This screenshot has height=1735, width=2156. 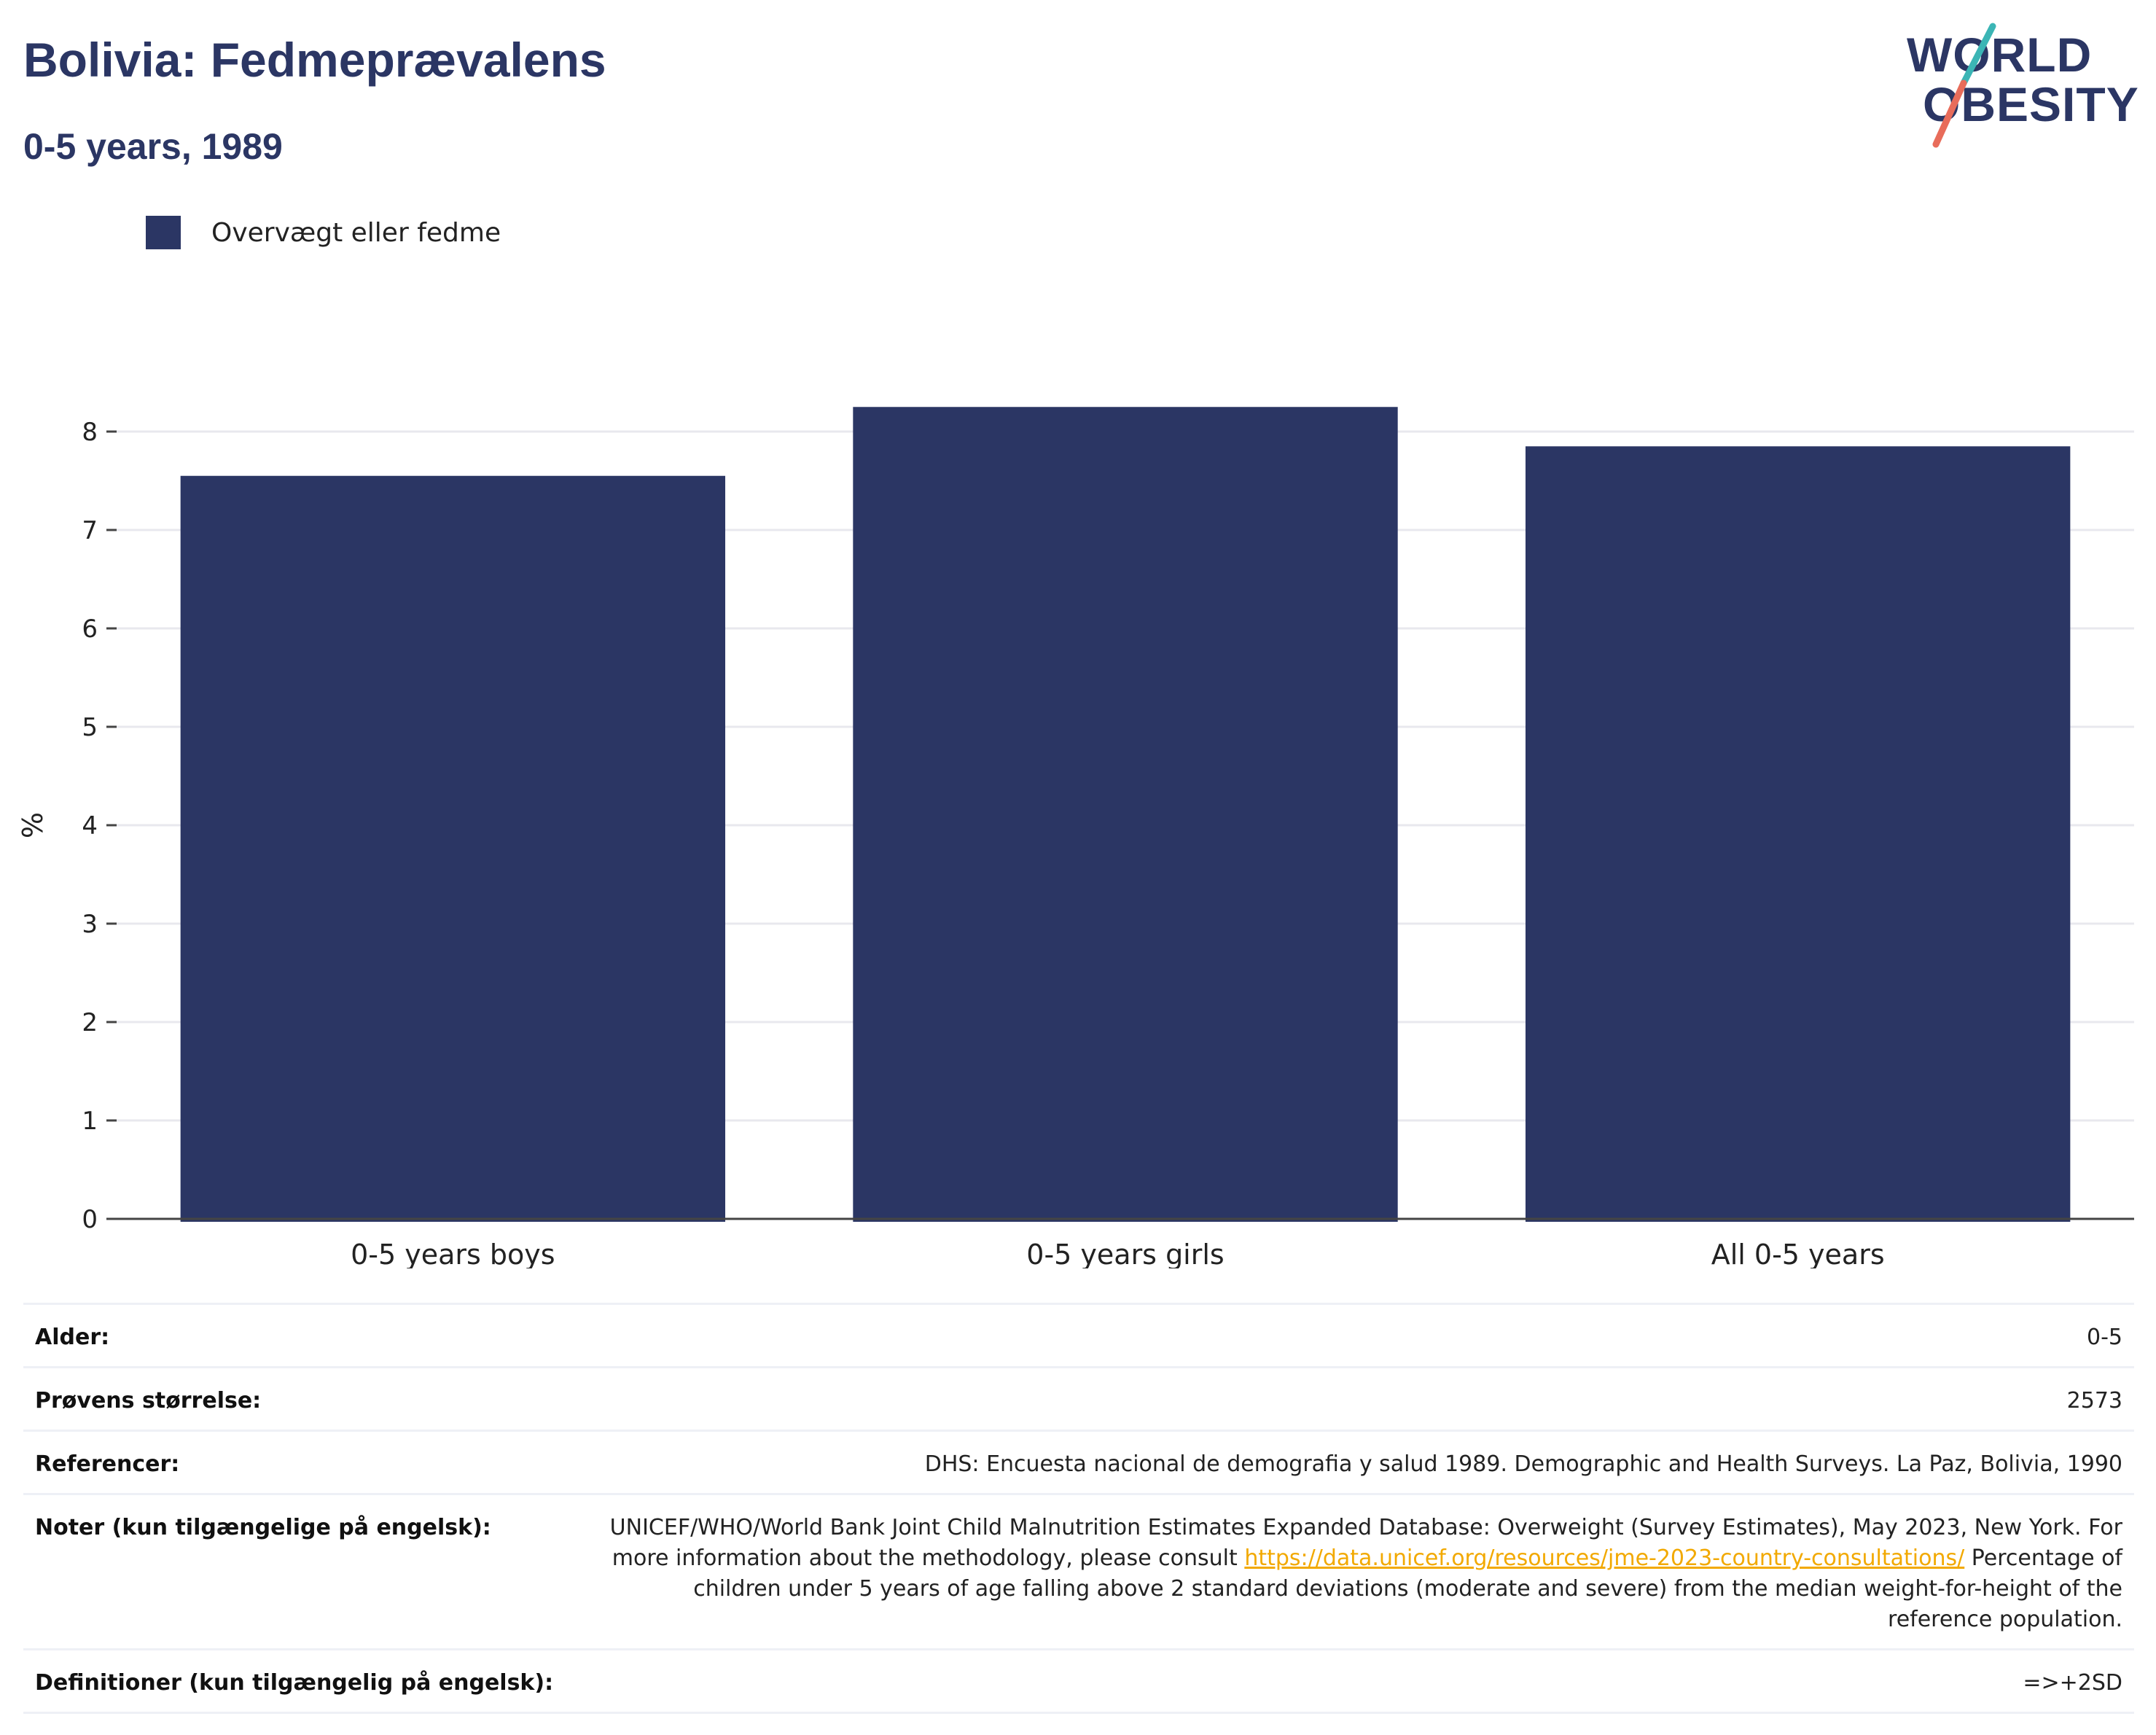 What do you see at coordinates (148, 1401) in the screenshot?
I see `sample-size-label: Prøvens størrelse:` at bounding box center [148, 1401].